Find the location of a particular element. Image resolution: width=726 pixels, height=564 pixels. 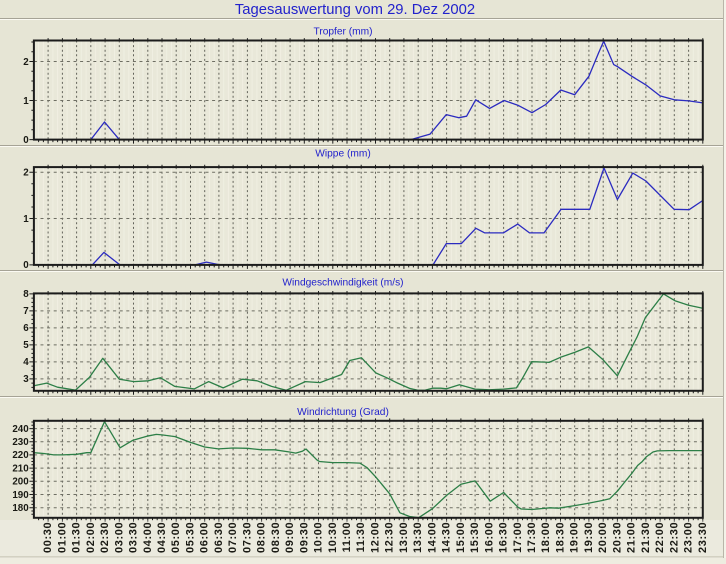

svg-text: 190 is located at coordinates (20, 495).